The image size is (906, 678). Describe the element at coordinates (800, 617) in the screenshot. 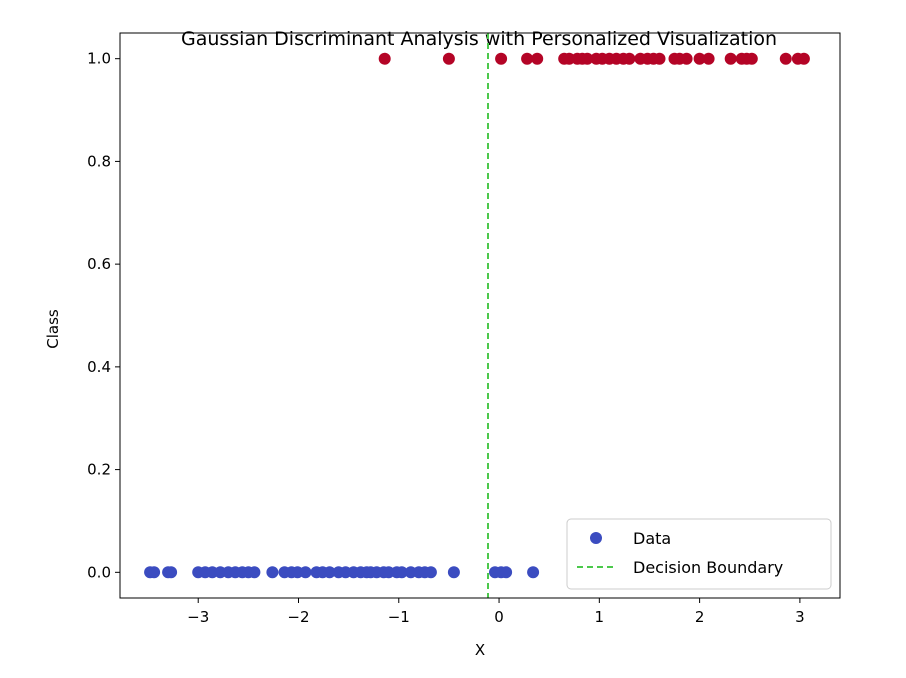

I see `x-tick-label: 3` at that location.